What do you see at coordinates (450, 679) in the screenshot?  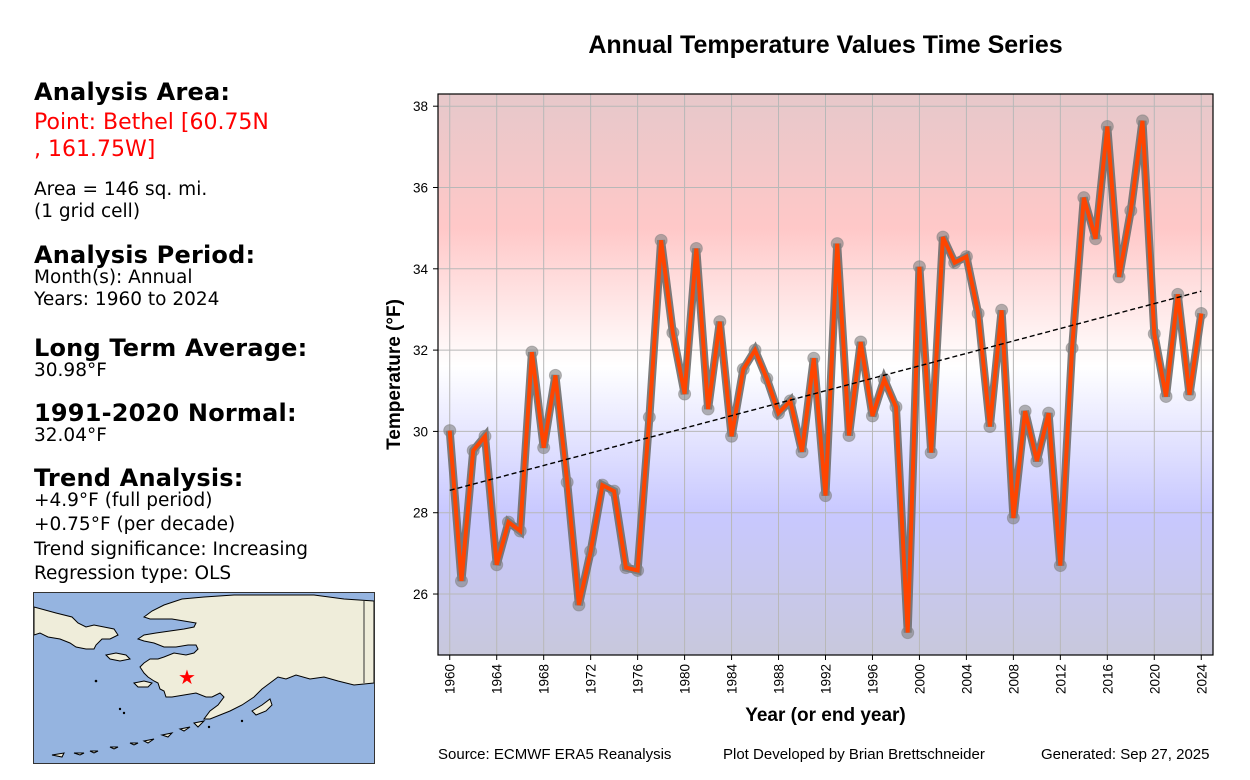 I see `x-tick-label: 1960` at bounding box center [450, 679].